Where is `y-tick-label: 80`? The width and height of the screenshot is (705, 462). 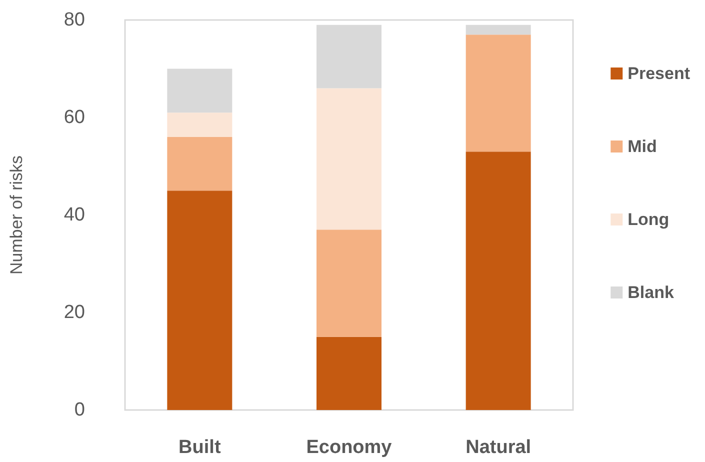 y-tick-label: 80 is located at coordinates (74, 20).